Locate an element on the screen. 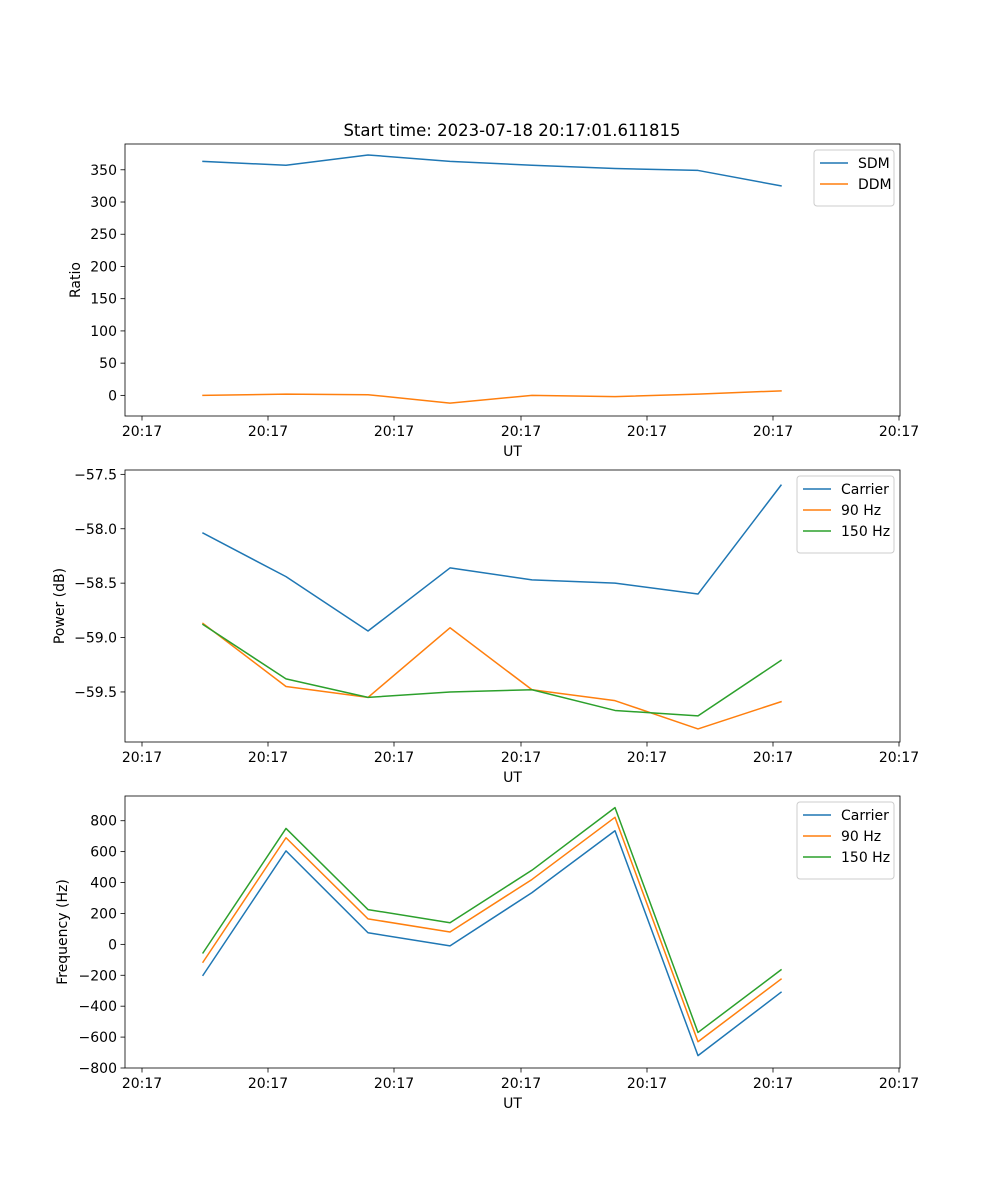 This screenshot has width=1000, height=1200. y-tick-label: −58.5 is located at coordinates (95, 584).